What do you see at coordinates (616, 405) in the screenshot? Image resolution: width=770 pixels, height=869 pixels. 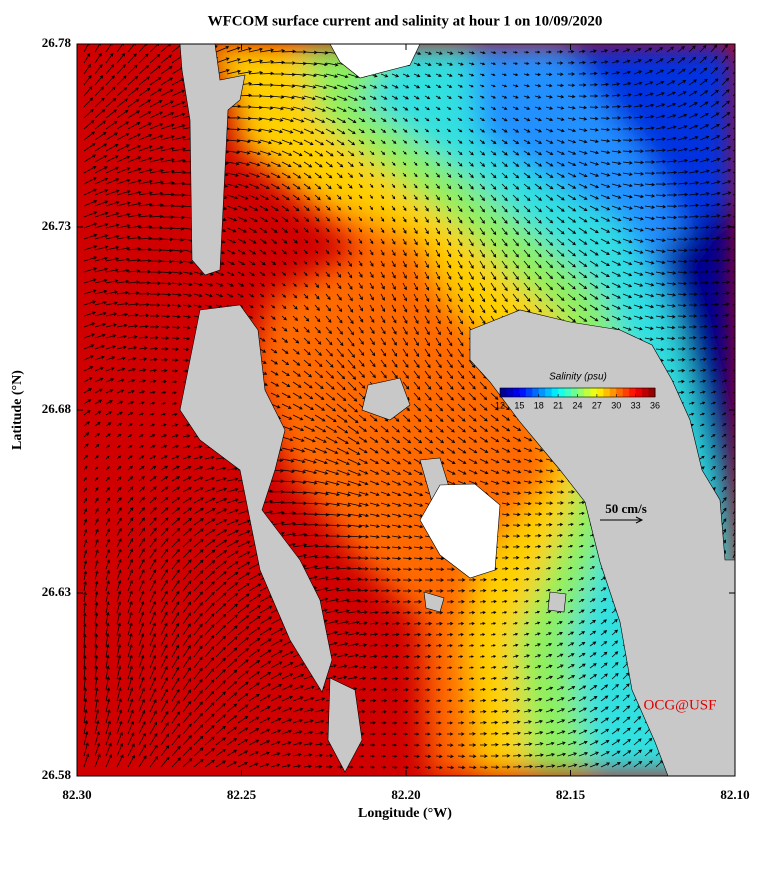 I see `colorbar-tick-label: 30` at bounding box center [616, 405].